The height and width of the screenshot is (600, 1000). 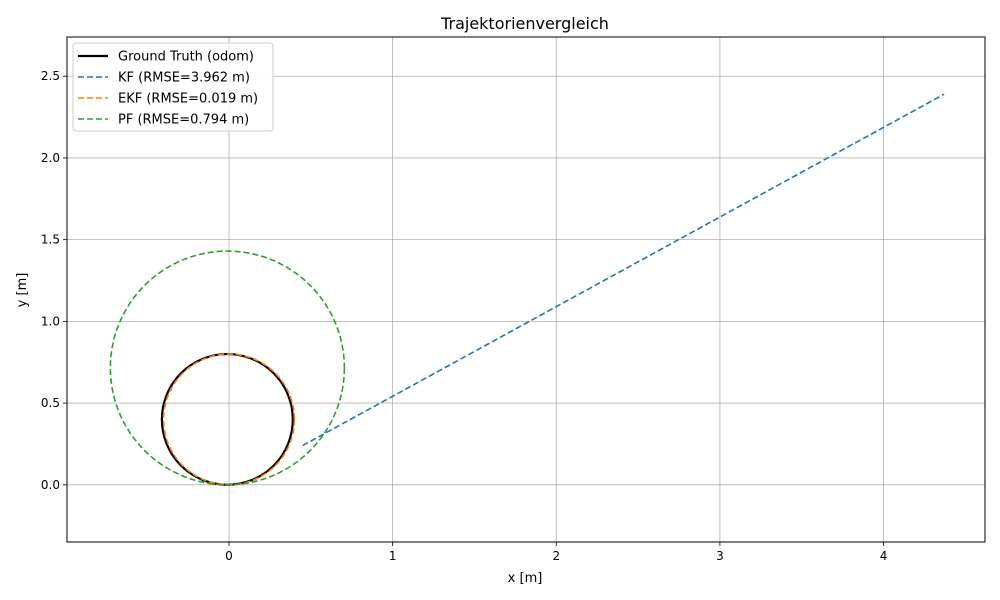 What do you see at coordinates (884, 556) in the screenshot?
I see `x-tick-label: 4` at bounding box center [884, 556].